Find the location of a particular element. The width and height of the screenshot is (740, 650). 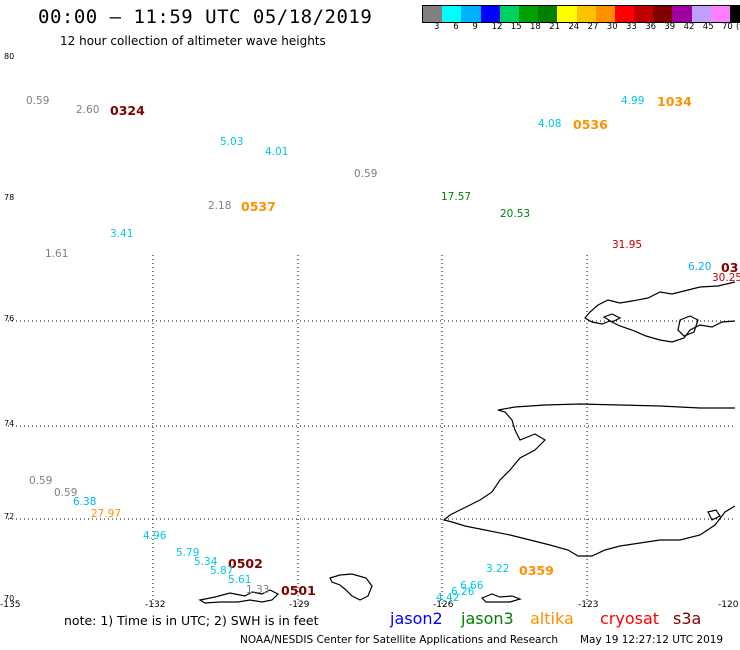

wave-height-label: 27.97 is located at coordinates (106, 514).